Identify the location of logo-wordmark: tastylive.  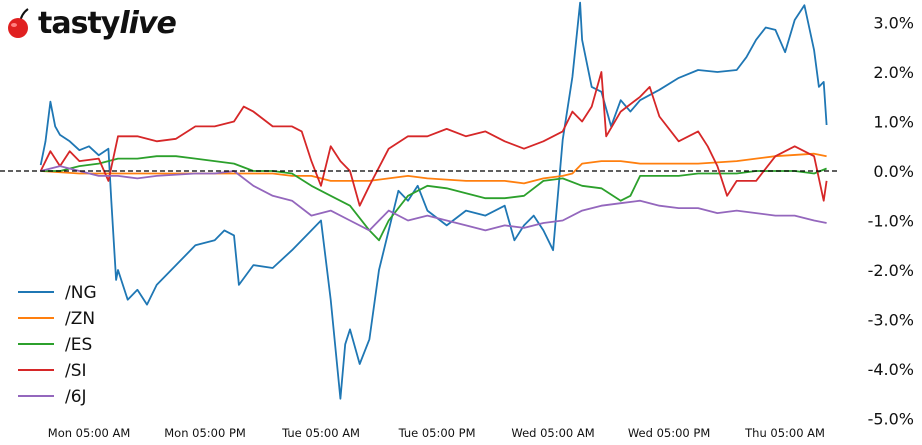
(107, 23).